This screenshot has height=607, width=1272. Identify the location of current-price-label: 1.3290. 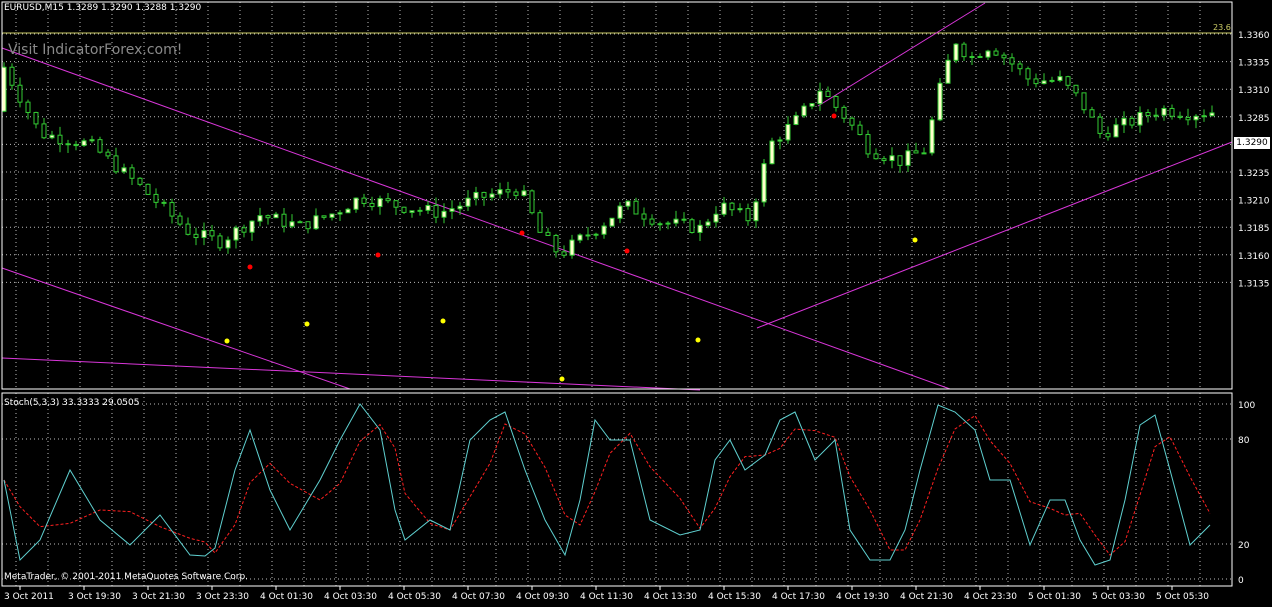
(1252, 143).